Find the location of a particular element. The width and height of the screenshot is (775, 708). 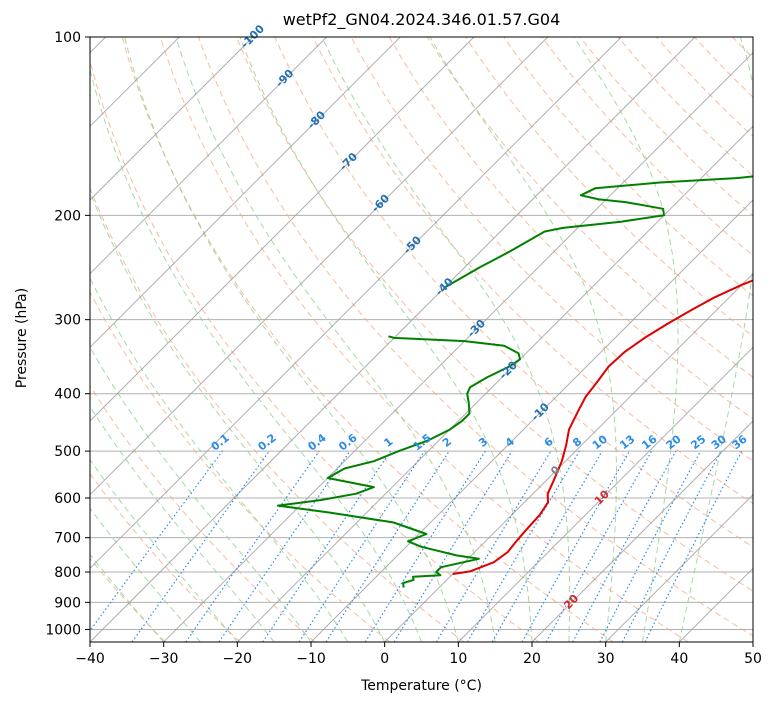

dewpoint-line is located at coordinates (398, 461).